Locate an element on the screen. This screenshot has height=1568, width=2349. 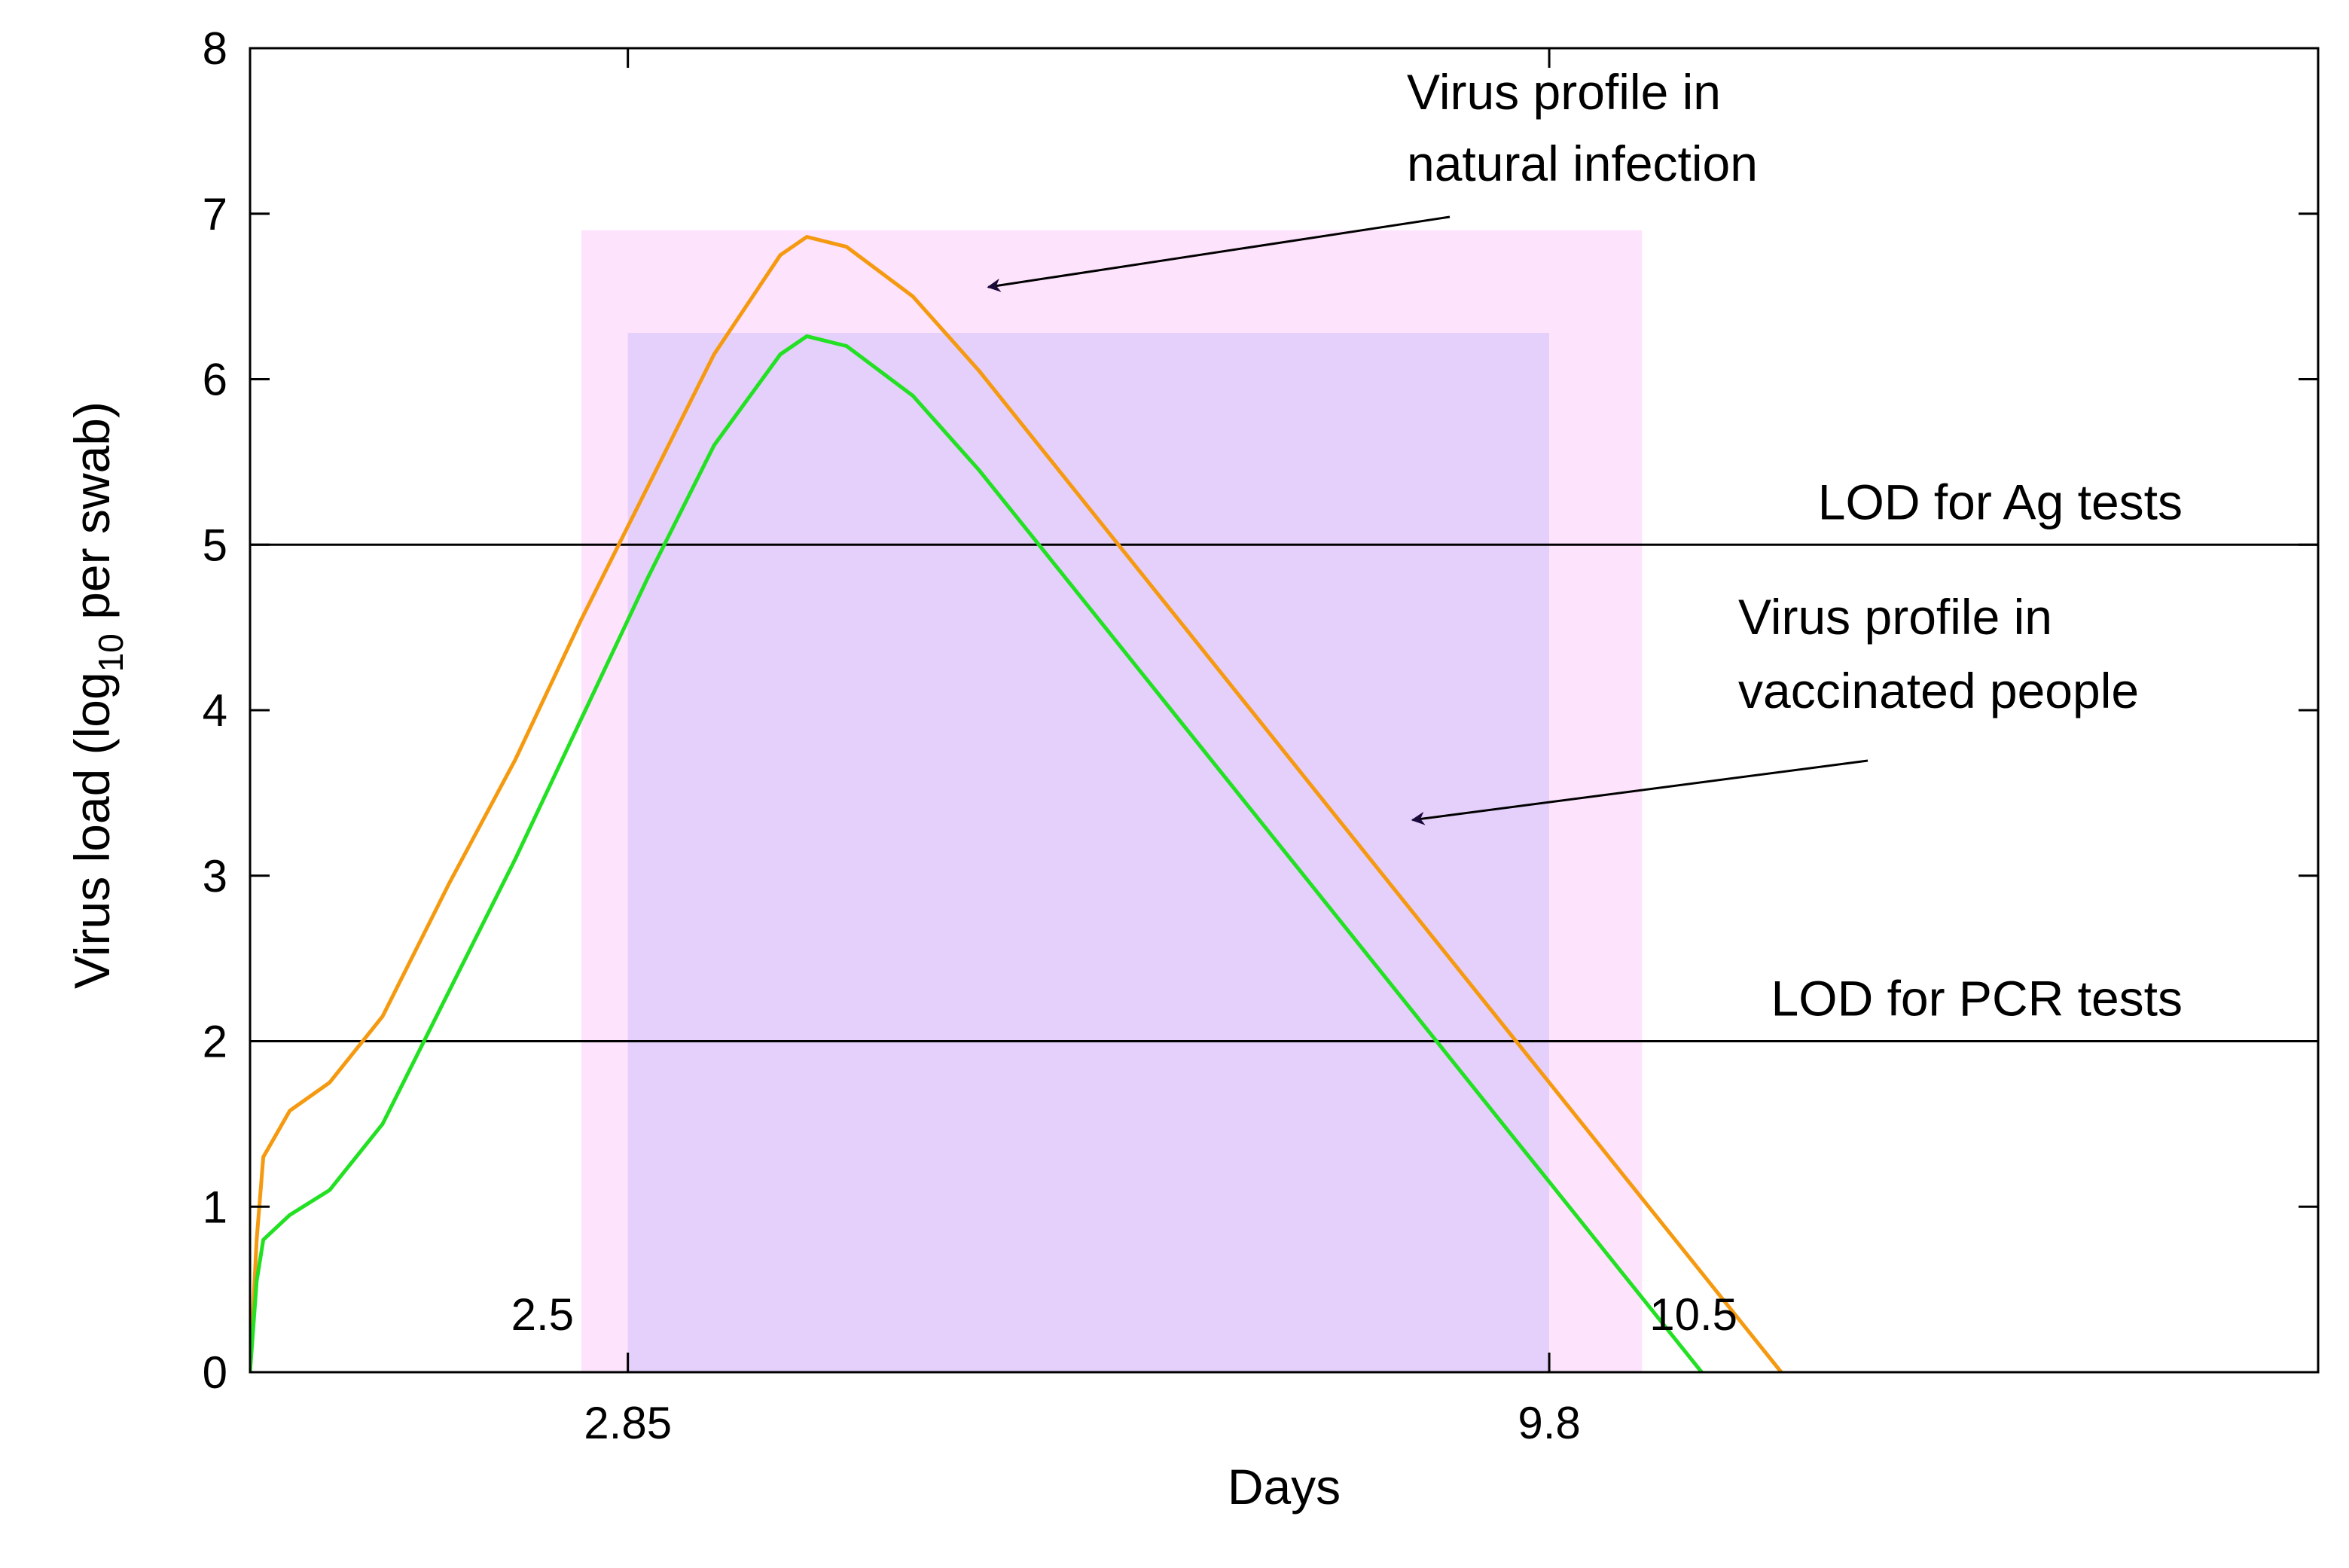
region-boundary-label-0: 2.5 is located at coordinates (542, 1315).